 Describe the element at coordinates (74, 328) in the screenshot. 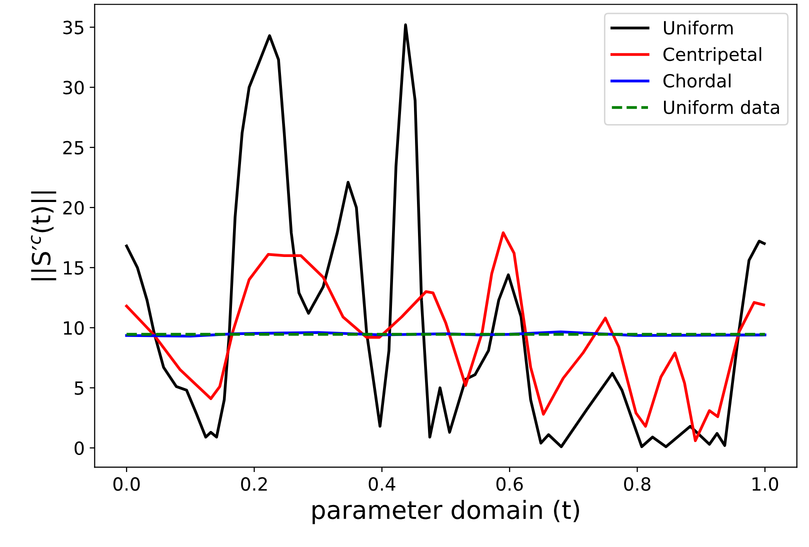

I see `y-tick-label: 10` at that location.